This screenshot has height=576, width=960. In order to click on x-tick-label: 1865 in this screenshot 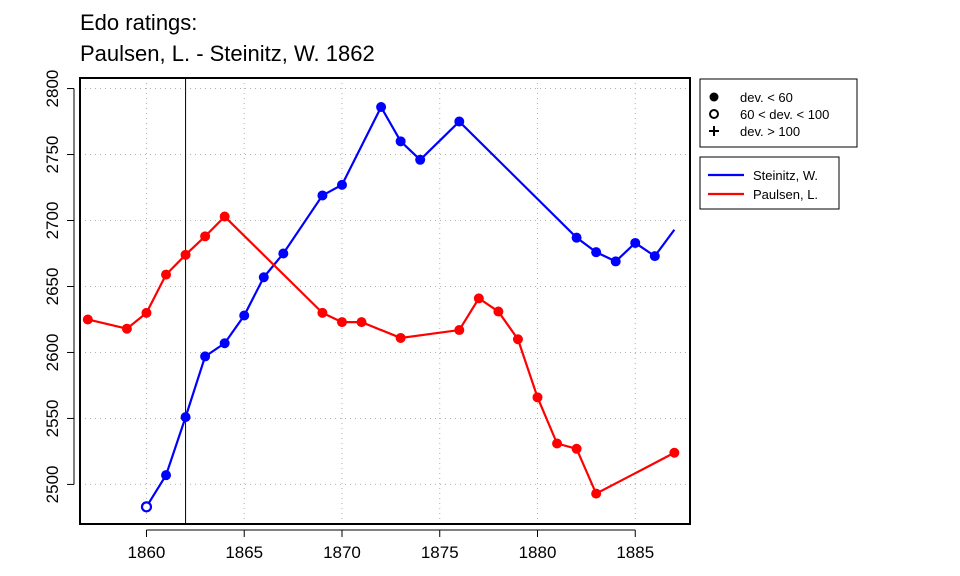, I will do `click(244, 552)`.